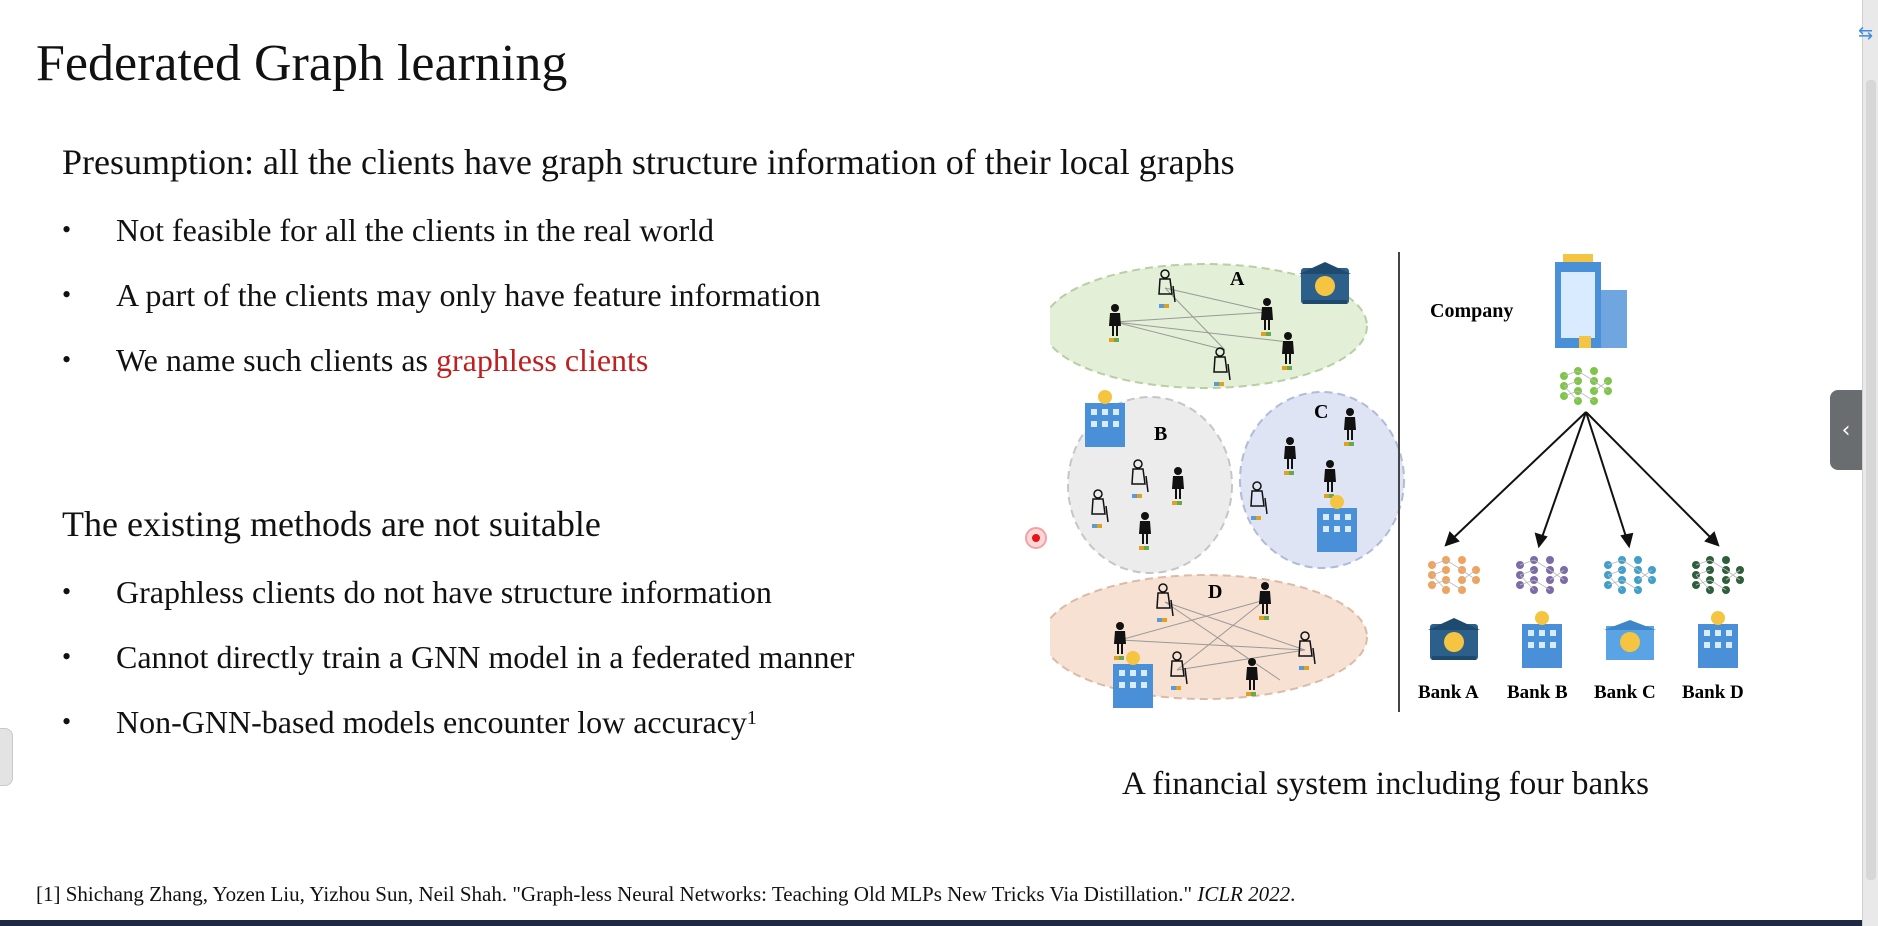 The height and width of the screenshot is (926, 1878). What do you see at coordinates (751, 718) in the screenshot?
I see `footnote-marker: 1` at bounding box center [751, 718].